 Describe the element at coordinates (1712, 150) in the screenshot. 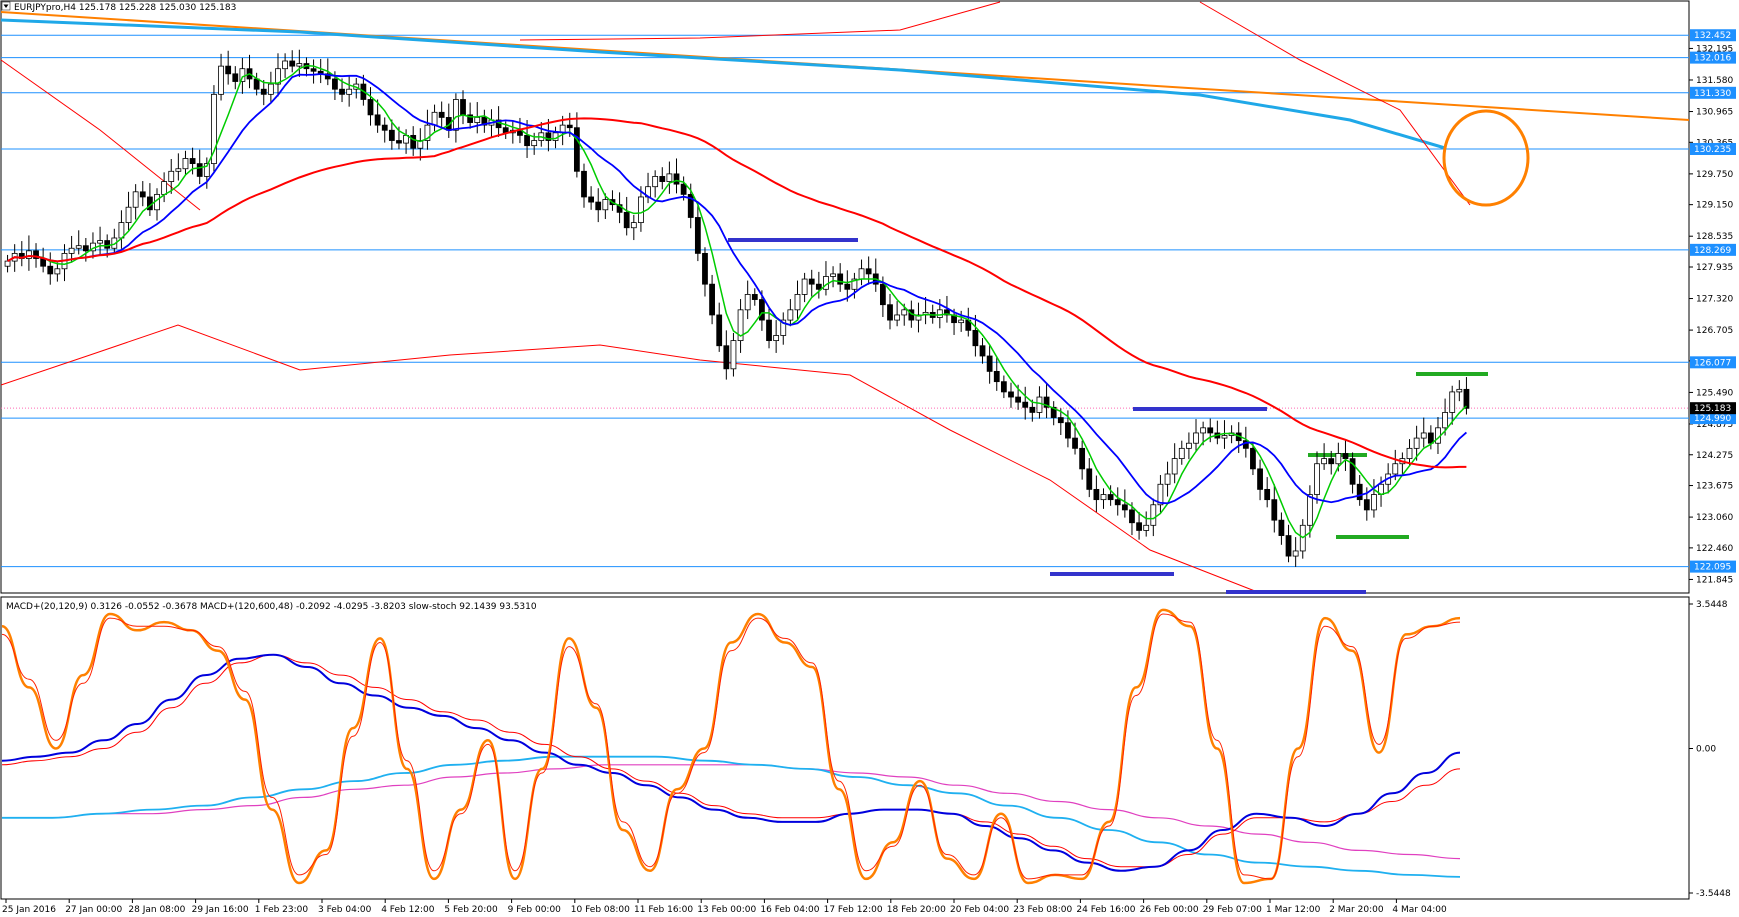

I see `level-tag-label: 130.235` at that location.